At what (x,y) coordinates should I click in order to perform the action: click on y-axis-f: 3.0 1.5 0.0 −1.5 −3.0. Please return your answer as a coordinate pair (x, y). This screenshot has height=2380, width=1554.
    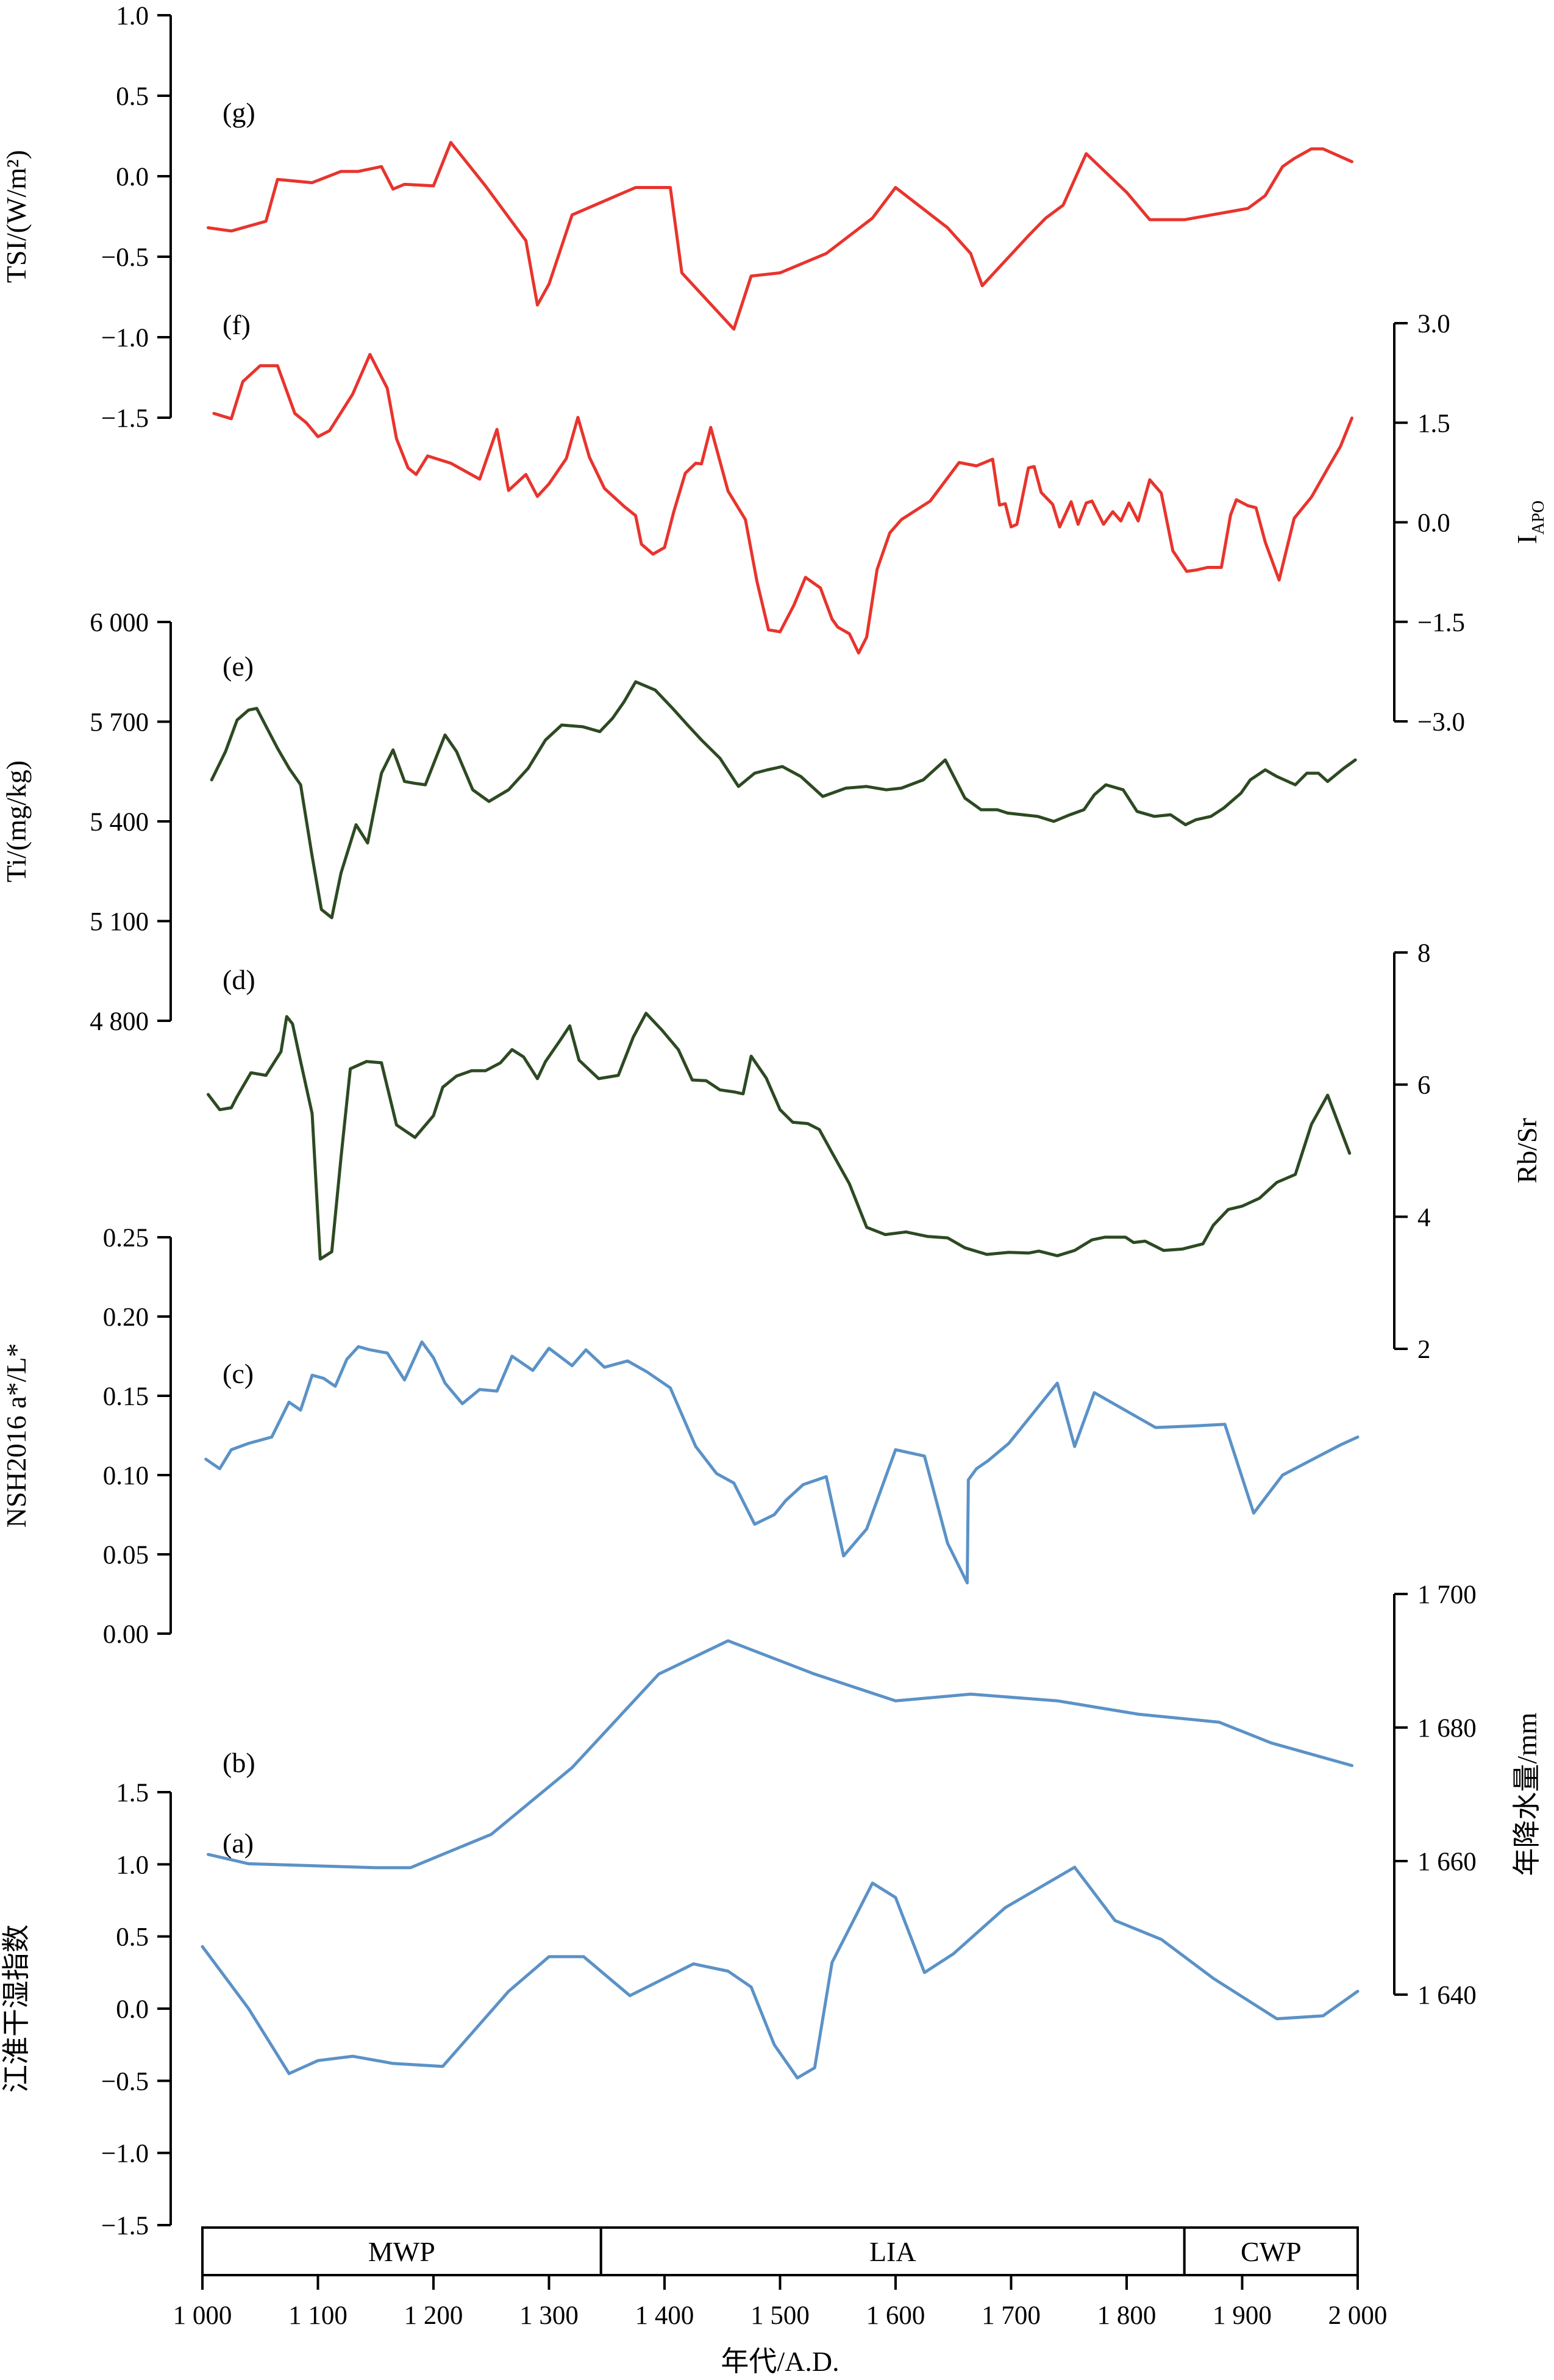
    Looking at the image, I should click on (1429, 523).